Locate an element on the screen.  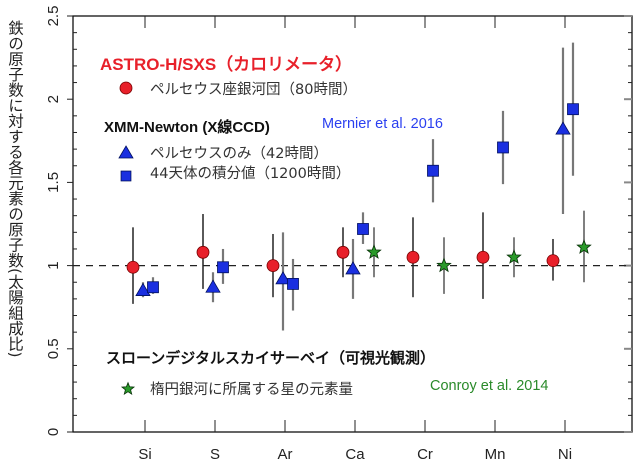
y-tick-label: 1.5 is located at coordinates (53, 182).